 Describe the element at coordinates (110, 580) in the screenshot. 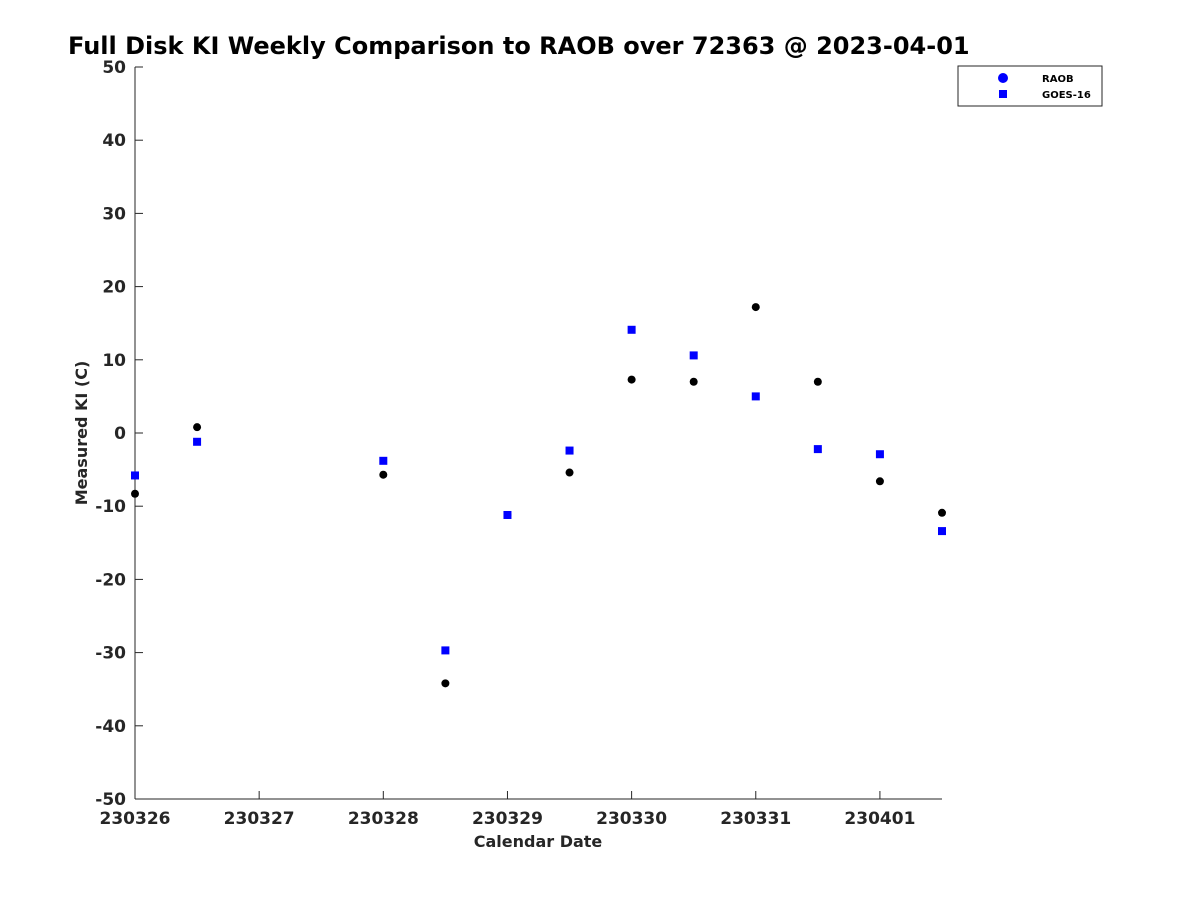

I see `y-tick-label: -20` at that location.